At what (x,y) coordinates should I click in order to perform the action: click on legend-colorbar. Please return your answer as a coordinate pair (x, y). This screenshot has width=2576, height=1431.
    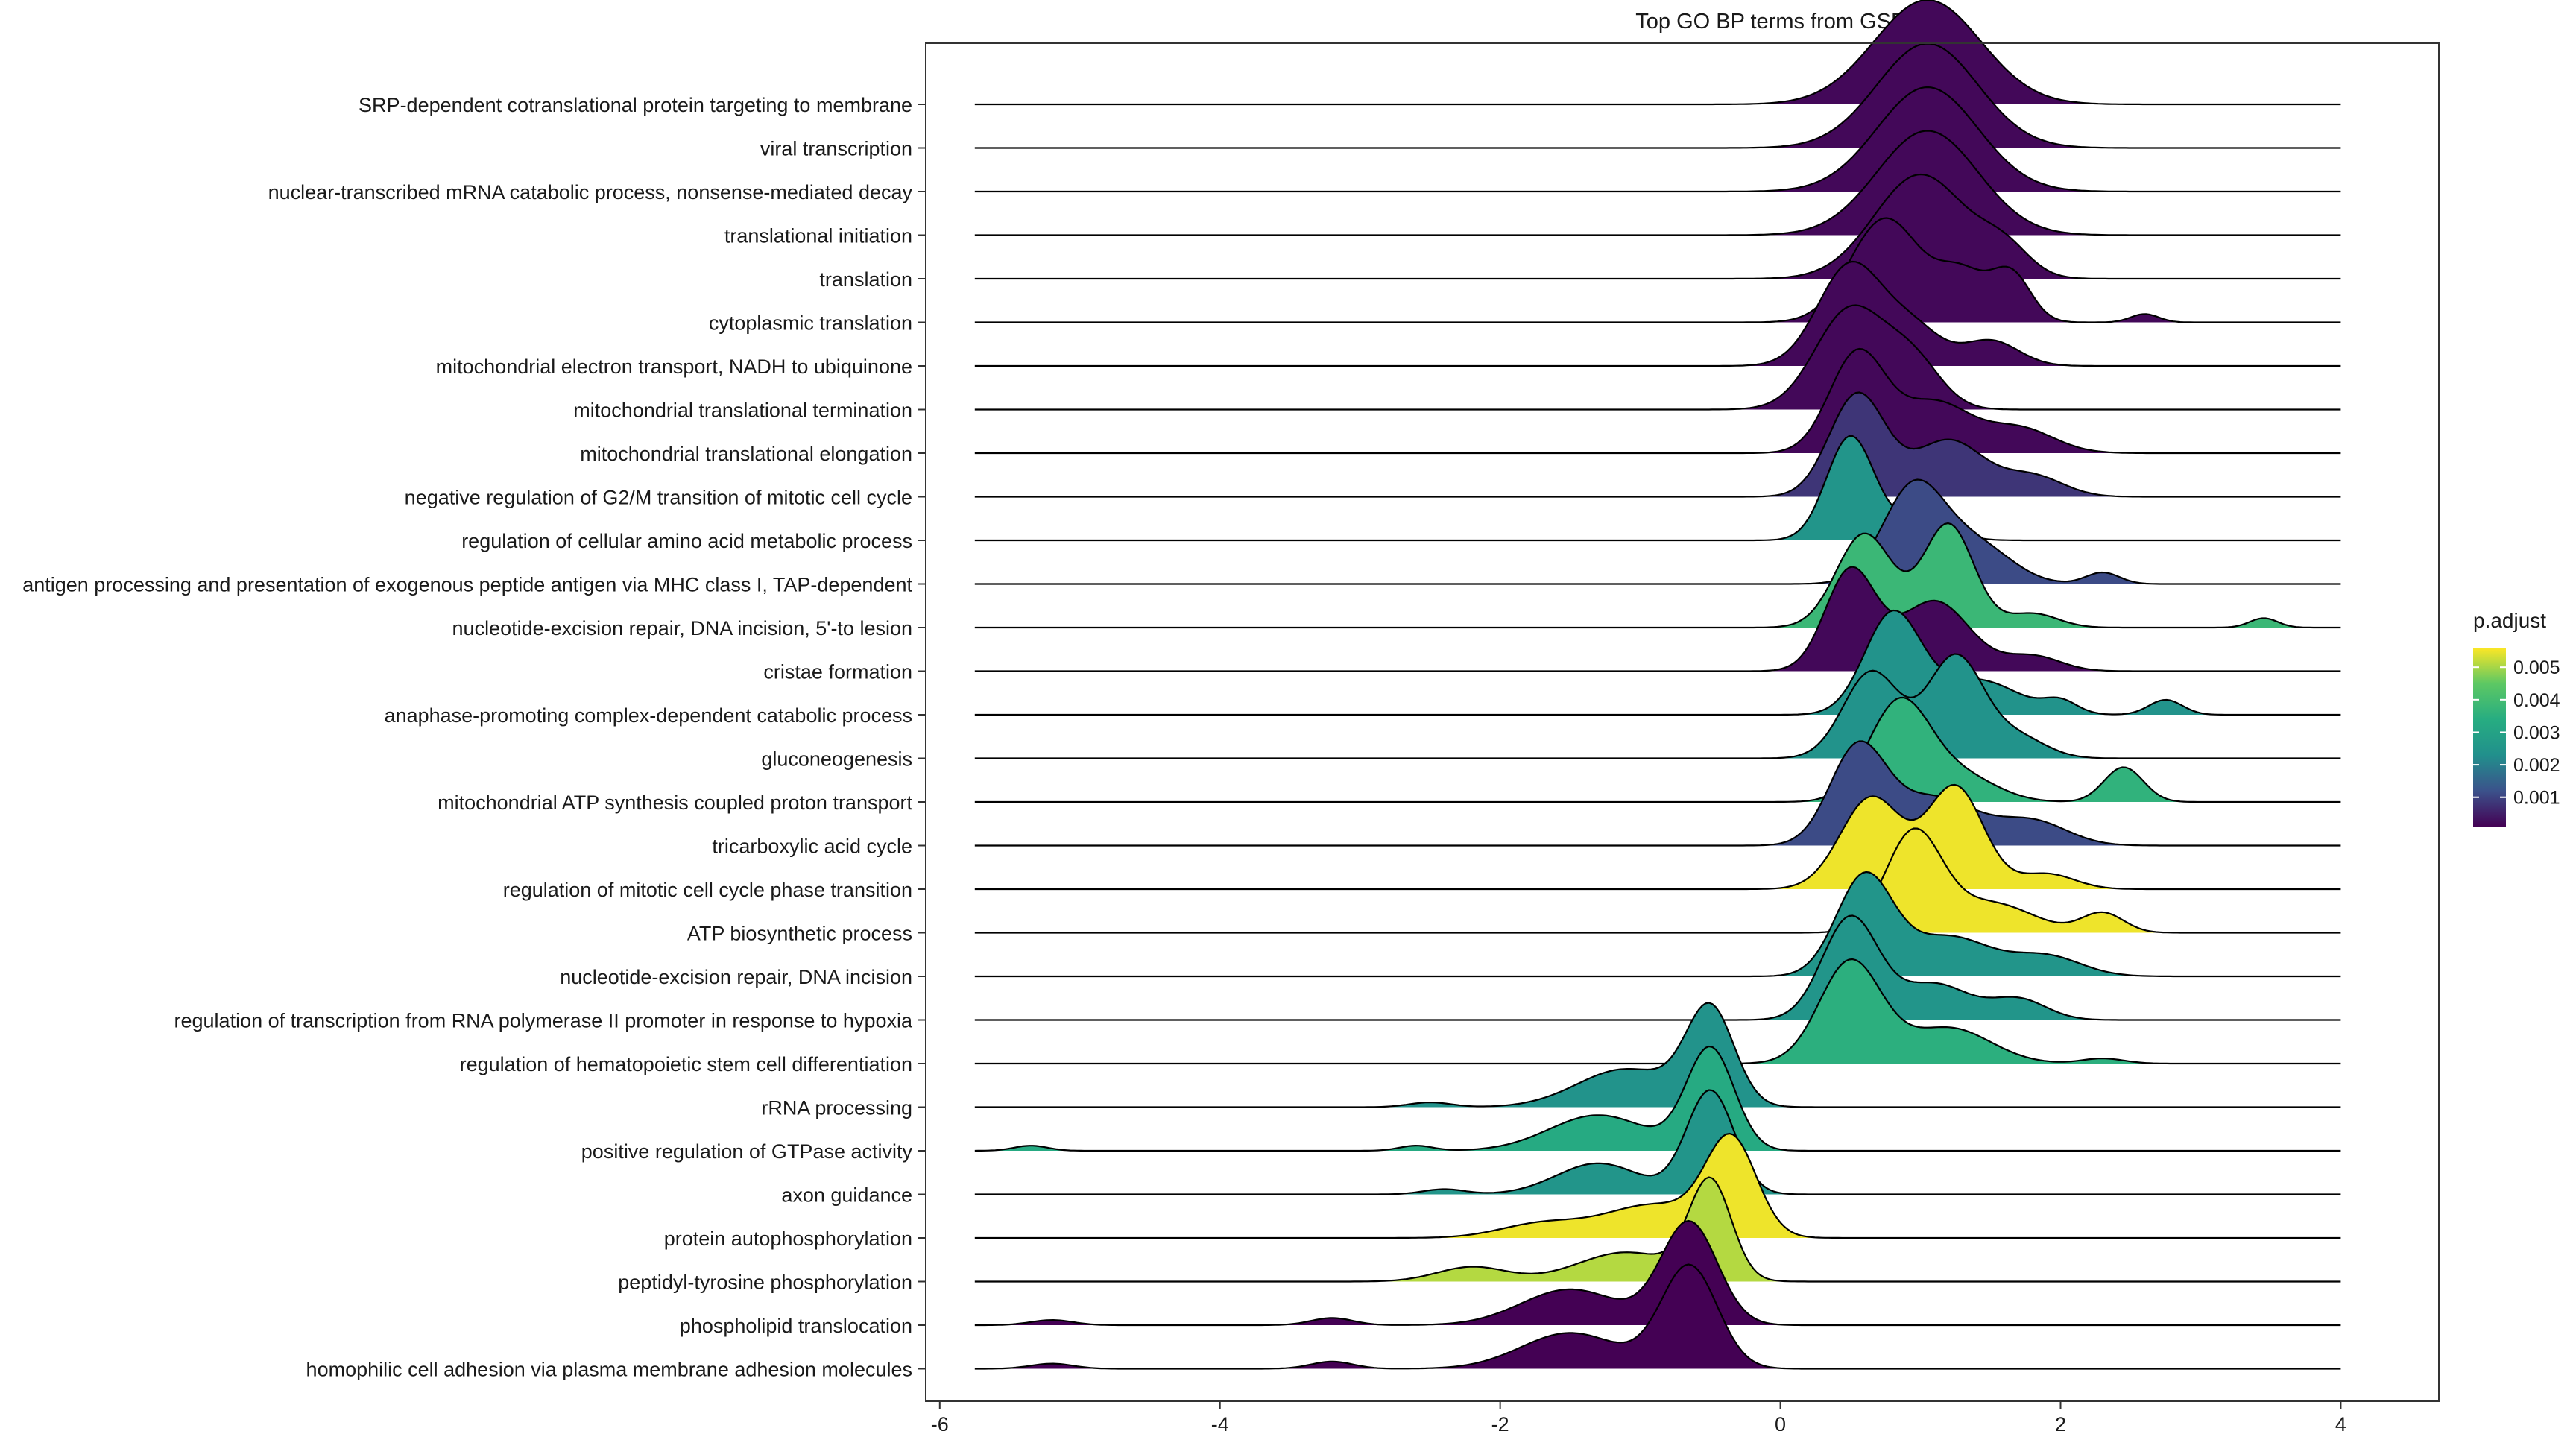
    Looking at the image, I should click on (2489, 738).